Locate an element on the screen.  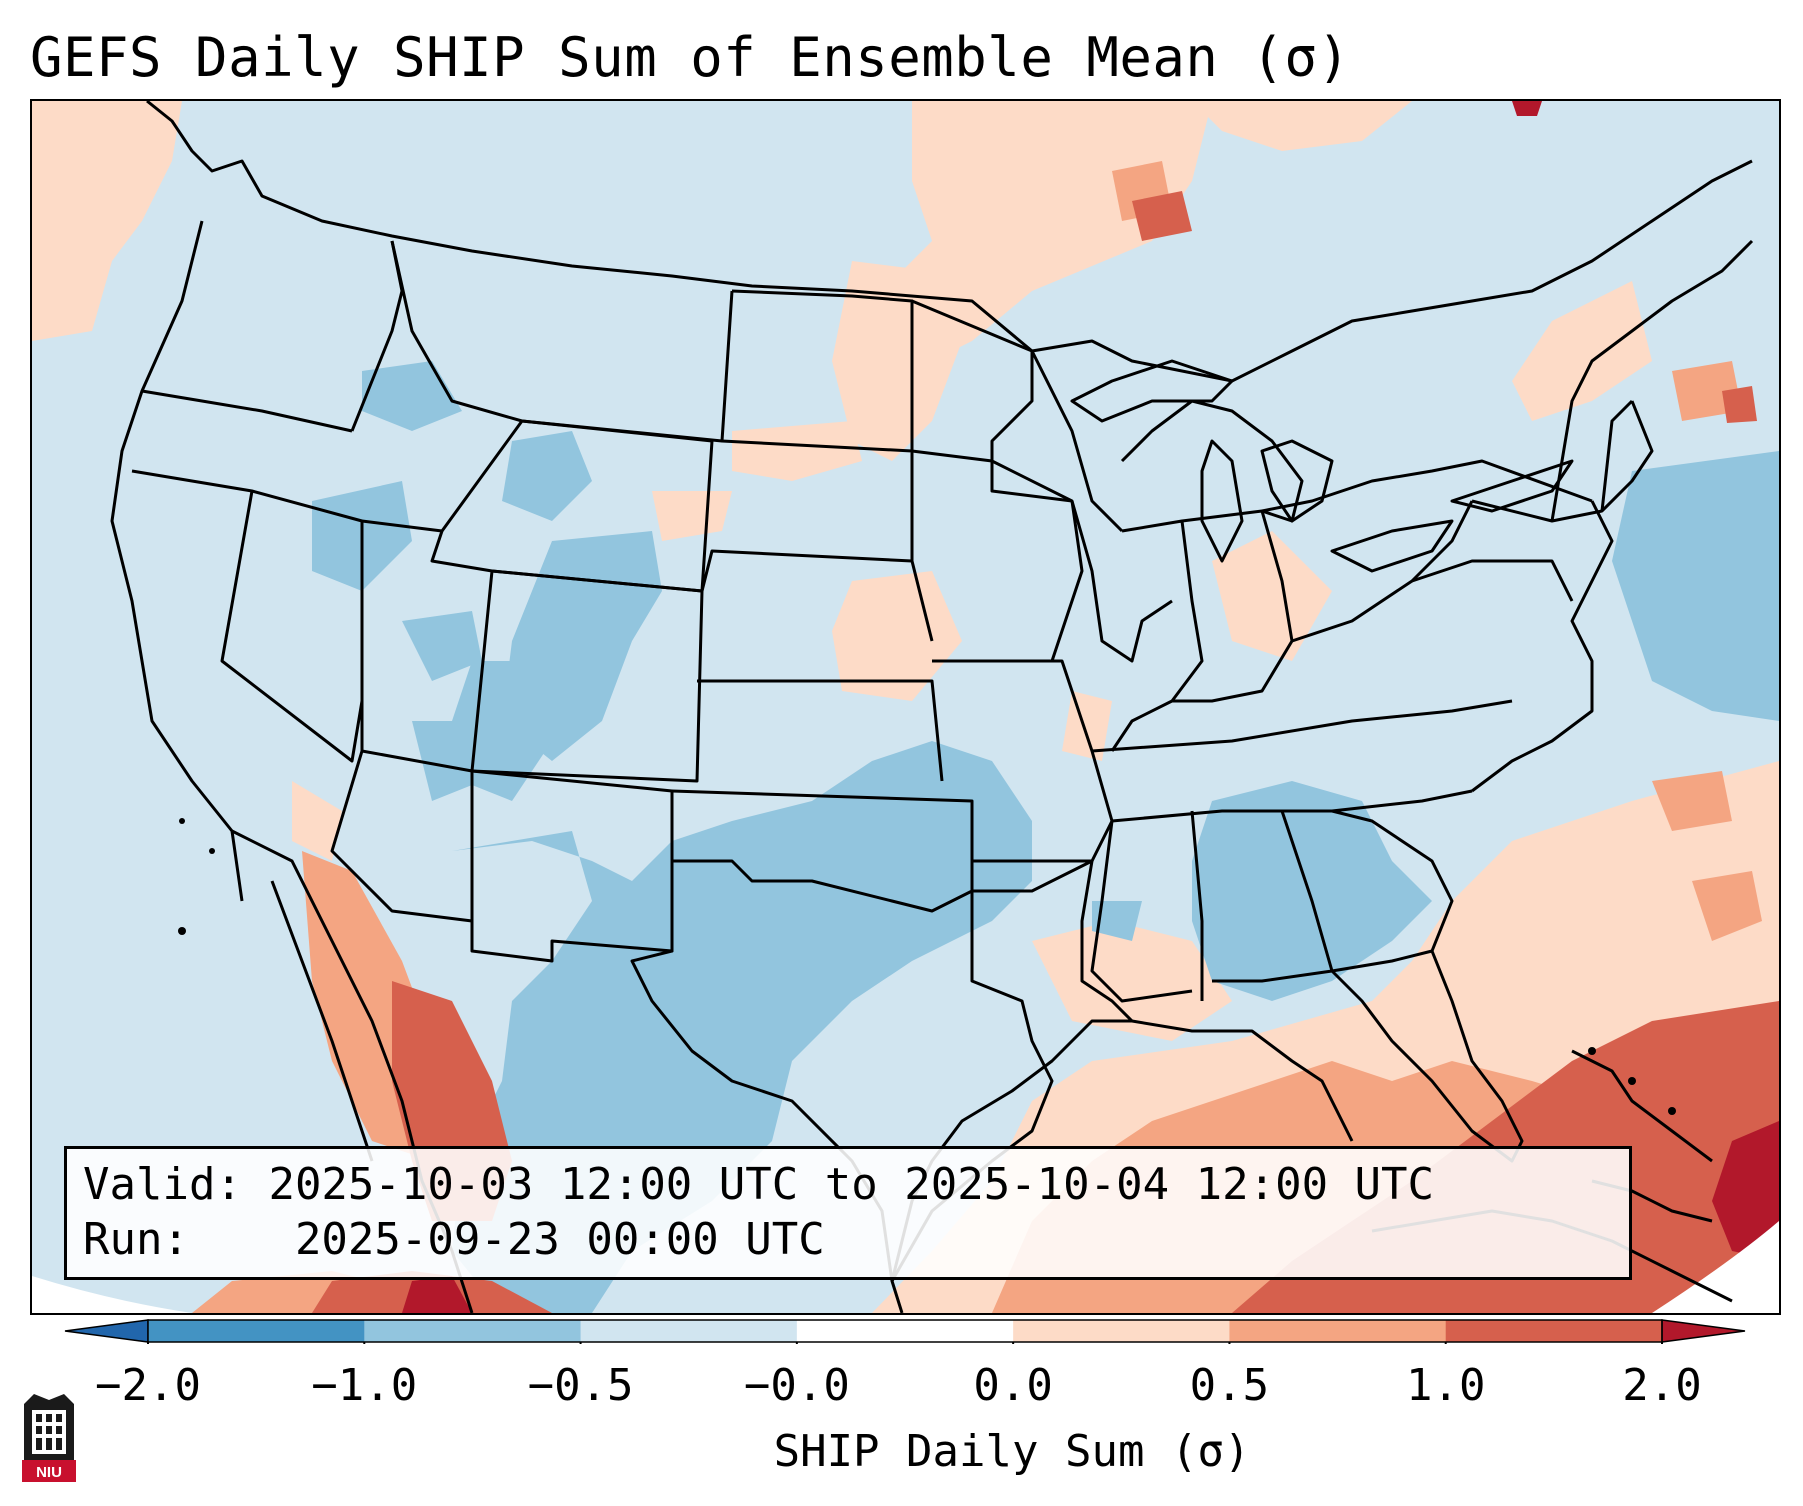
colorbar-tick-label: −0.5 is located at coordinates (580, 1385).